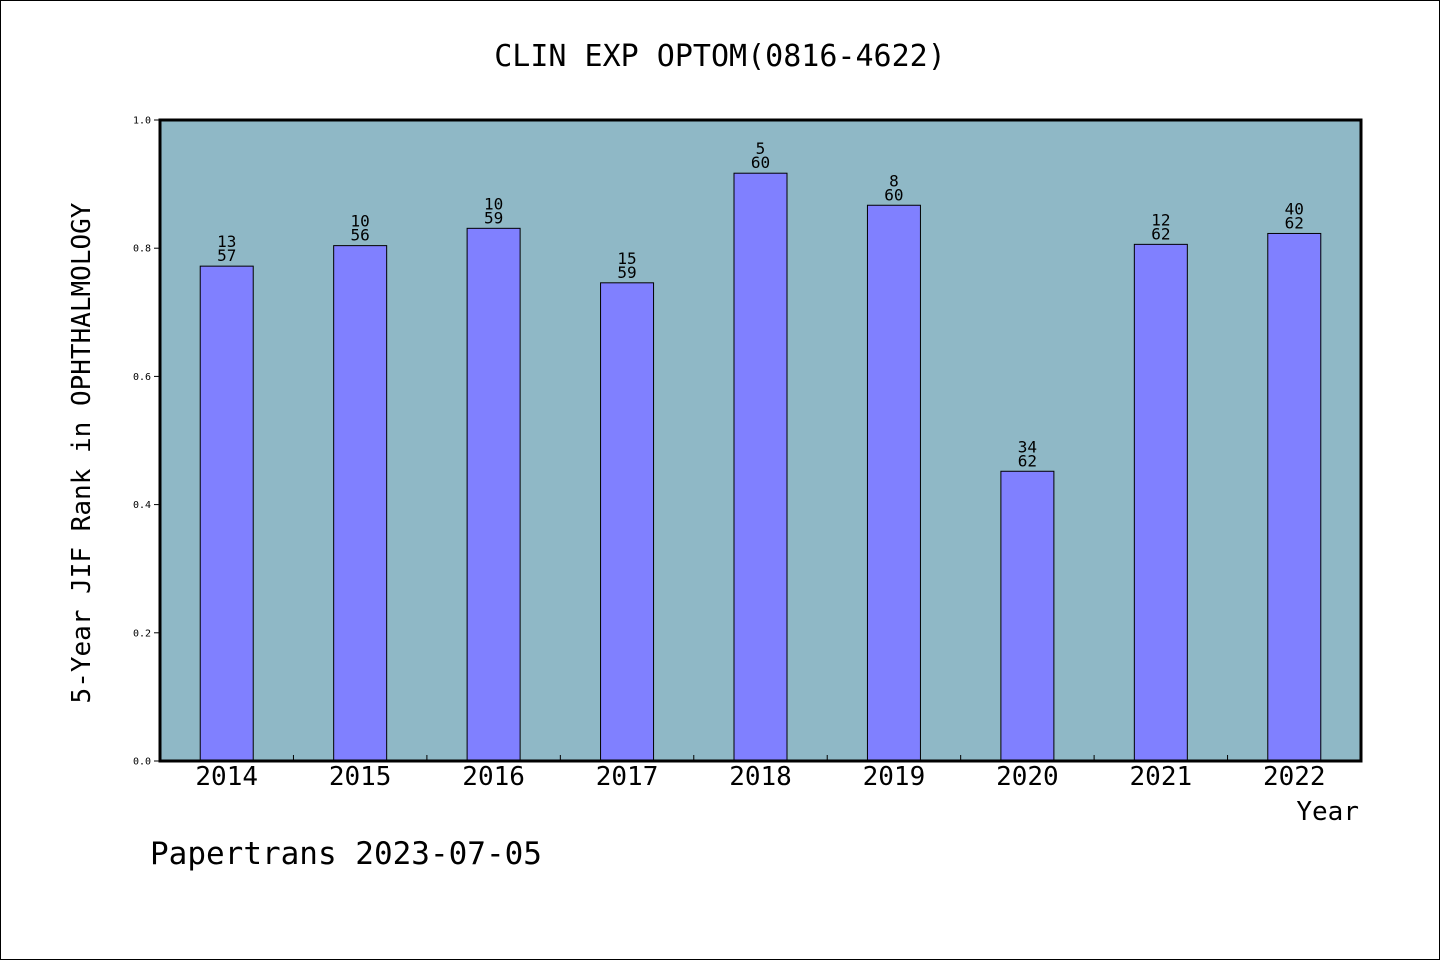 The width and height of the screenshot is (1440, 960). I want to click on x-tick-label: 2020, so click(1027, 777).